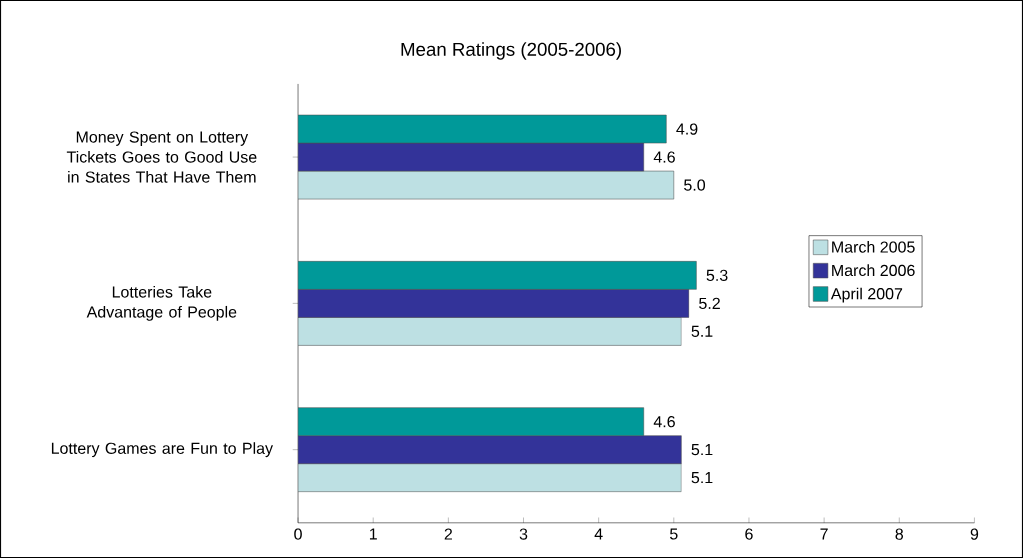 The height and width of the screenshot is (558, 1023). Describe the element at coordinates (162, 450) in the screenshot. I see `y-tick-label: Lottery Games are Fun to Play` at that location.